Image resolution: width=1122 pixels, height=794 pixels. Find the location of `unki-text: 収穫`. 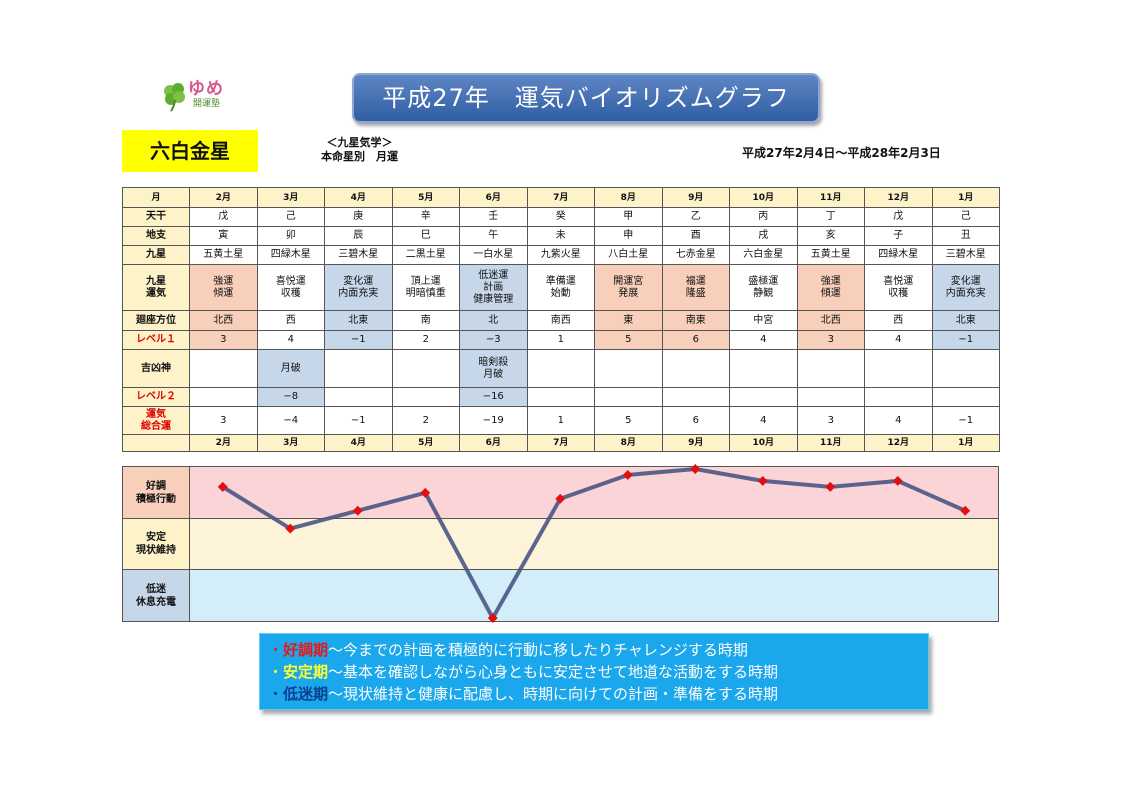

unki-text: 収穫 is located at coordinates (898, 293).